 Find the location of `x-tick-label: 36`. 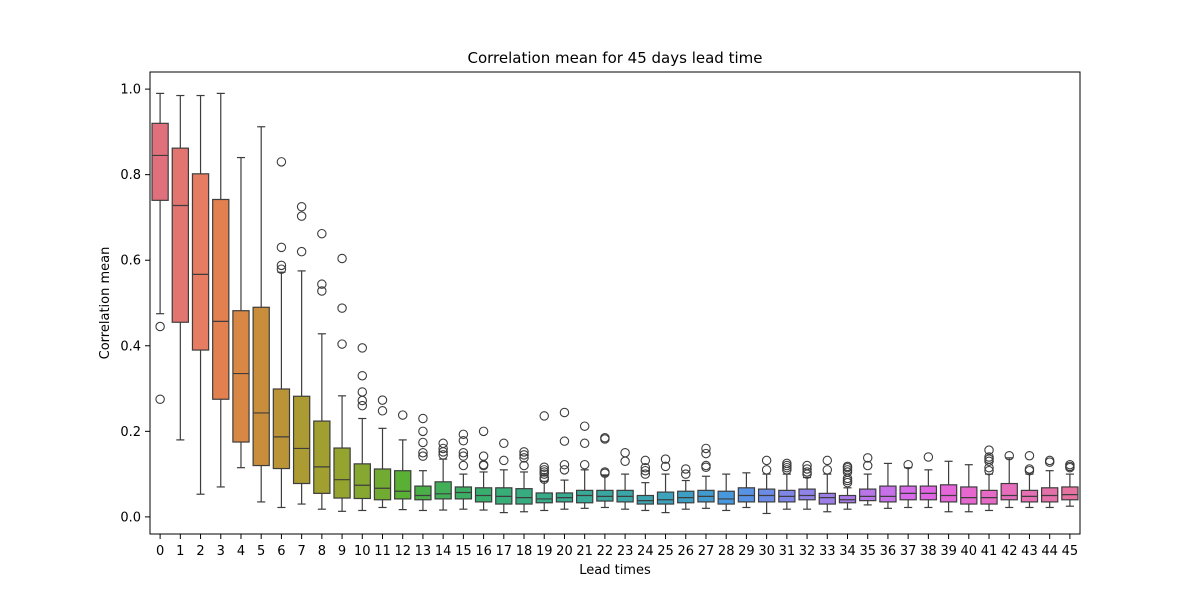

x-tick-label: 36 is located at coordinates (888, 551).